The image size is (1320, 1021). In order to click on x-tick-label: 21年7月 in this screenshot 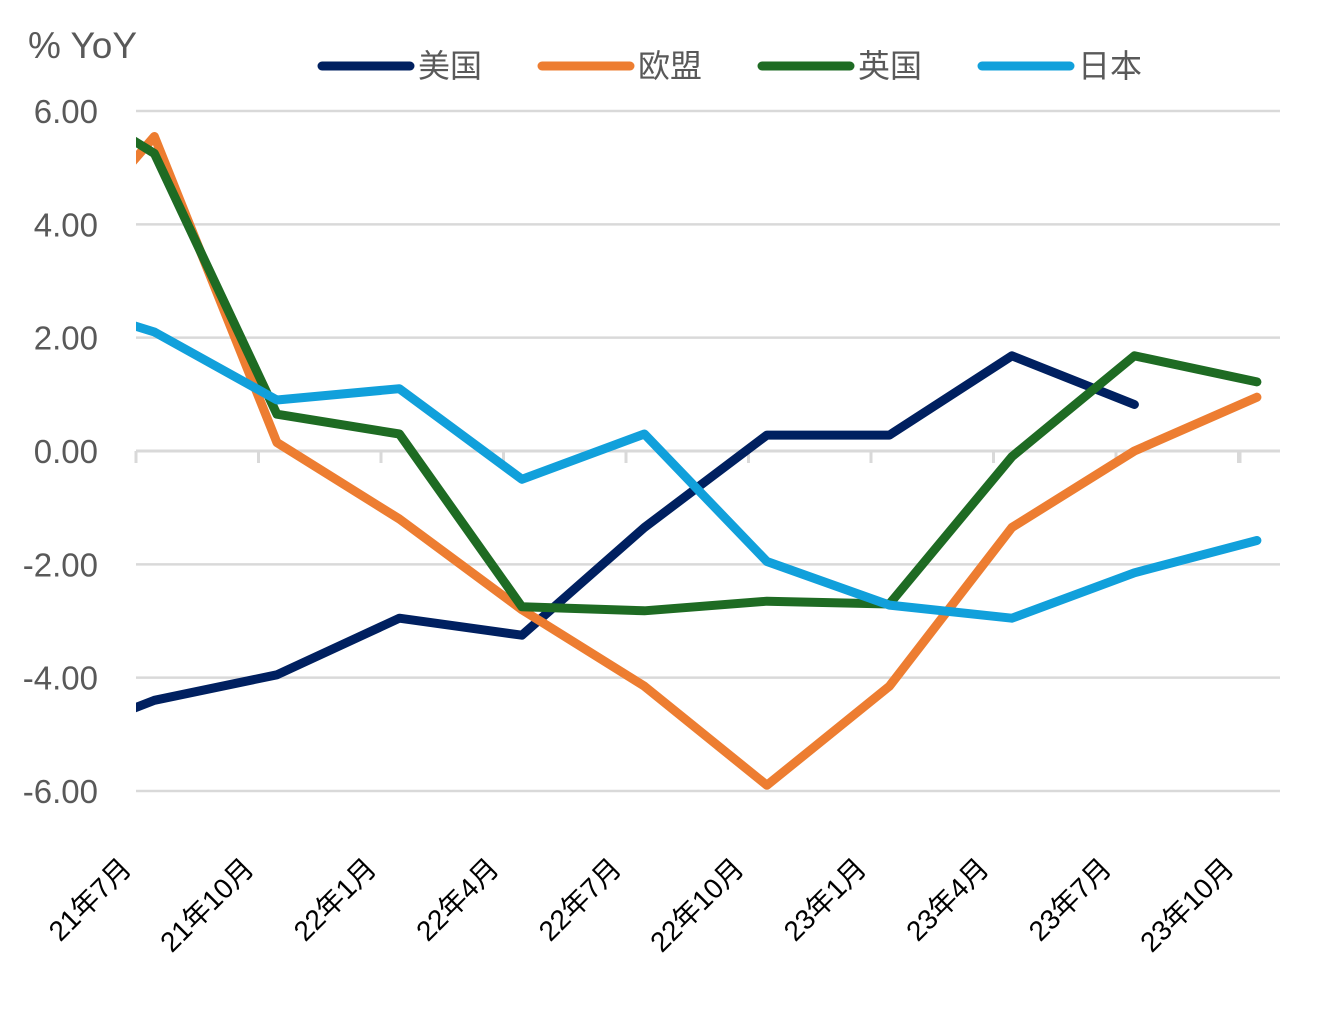, I will do `click(90, 899)`.